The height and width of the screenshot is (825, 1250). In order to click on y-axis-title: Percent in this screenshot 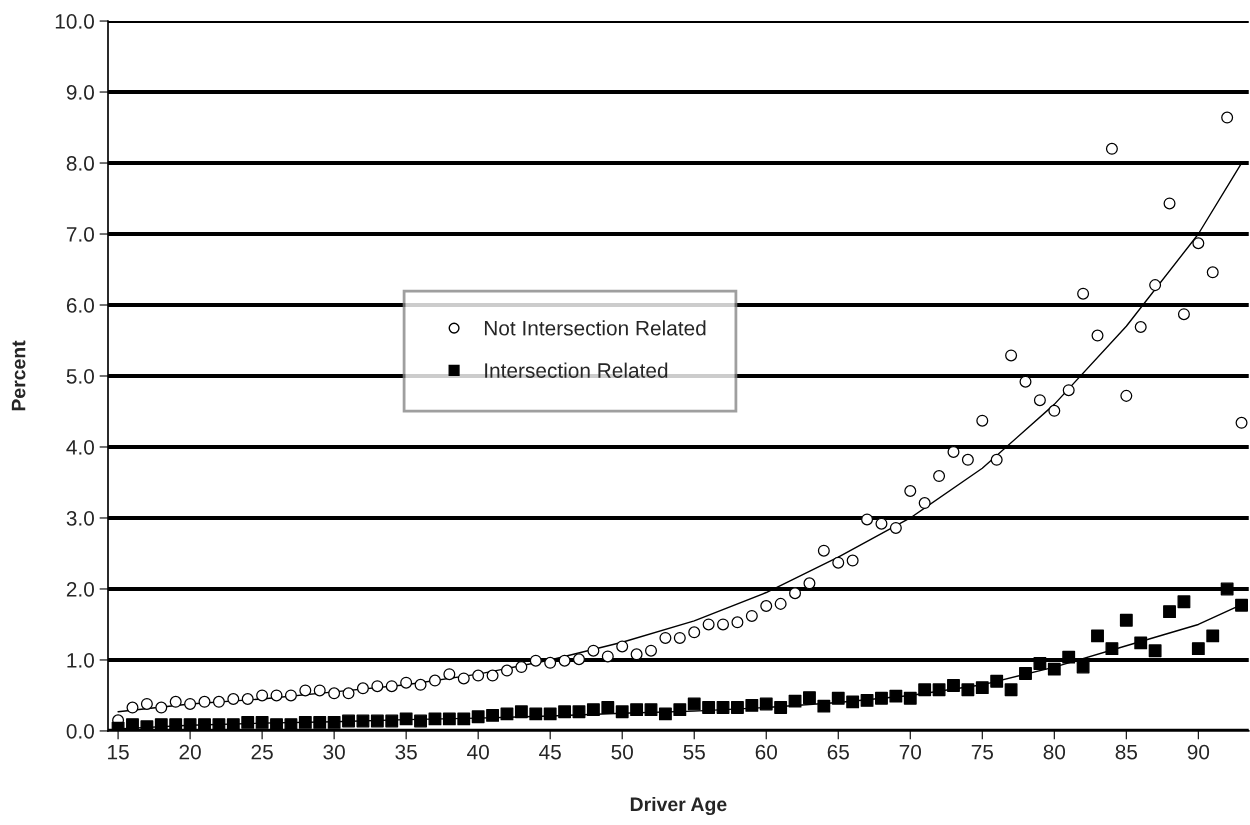, I will do `click(18, 375)`.